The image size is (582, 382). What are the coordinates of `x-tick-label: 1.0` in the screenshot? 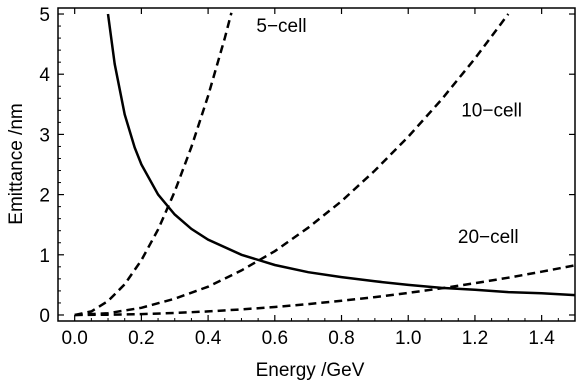 It's located at (408, 338).